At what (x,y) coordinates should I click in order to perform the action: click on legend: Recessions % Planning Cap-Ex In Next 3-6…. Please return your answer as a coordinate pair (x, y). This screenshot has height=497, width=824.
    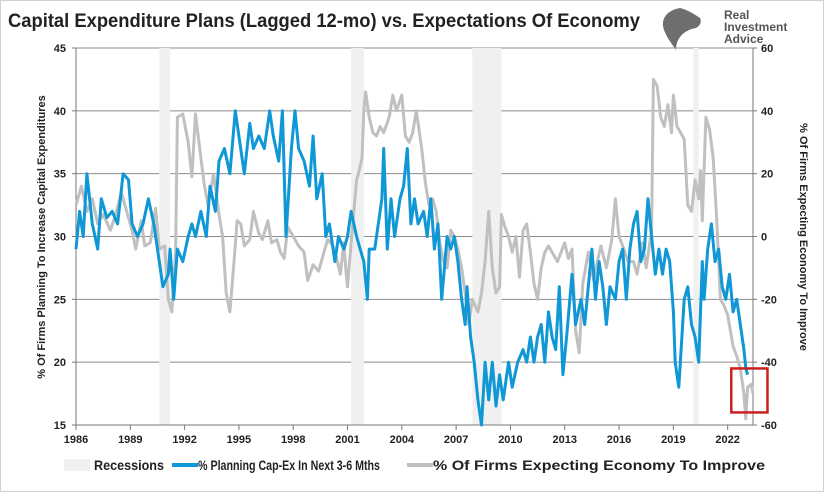
    Looking at the image, I should click on (414, 465).